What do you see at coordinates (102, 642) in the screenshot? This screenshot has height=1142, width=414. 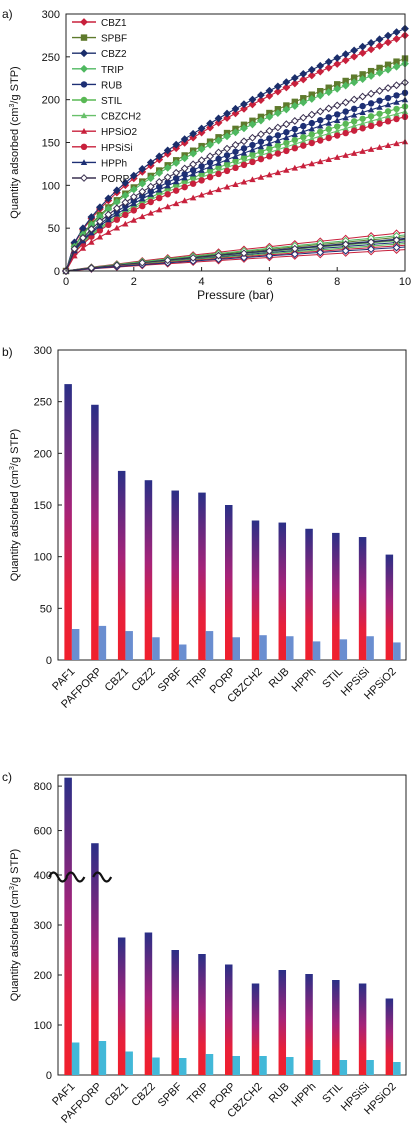 I see `bar-secondary-pafporp` at bounding box center [102, 642].